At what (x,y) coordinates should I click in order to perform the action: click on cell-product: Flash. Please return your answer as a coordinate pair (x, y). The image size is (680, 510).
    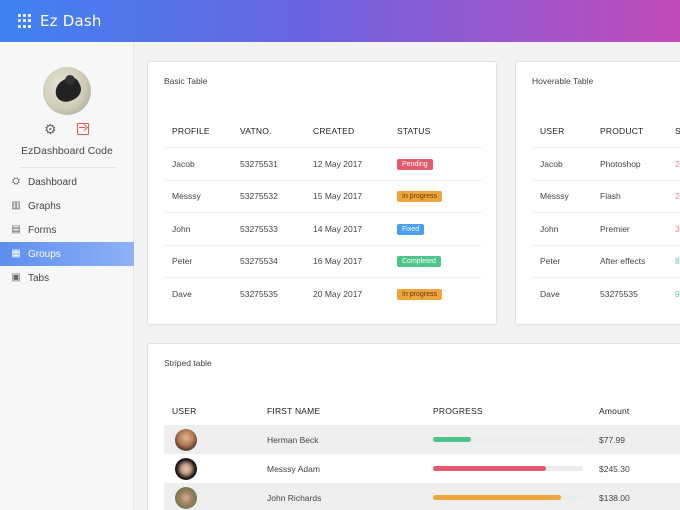
    Looking at the image, I should click on (629, 196).